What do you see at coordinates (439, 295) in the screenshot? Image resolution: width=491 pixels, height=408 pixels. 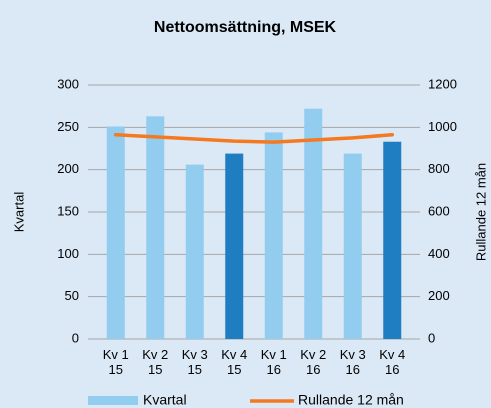 I see `y2-tick-label: 200` at bounding box center [439, 295].